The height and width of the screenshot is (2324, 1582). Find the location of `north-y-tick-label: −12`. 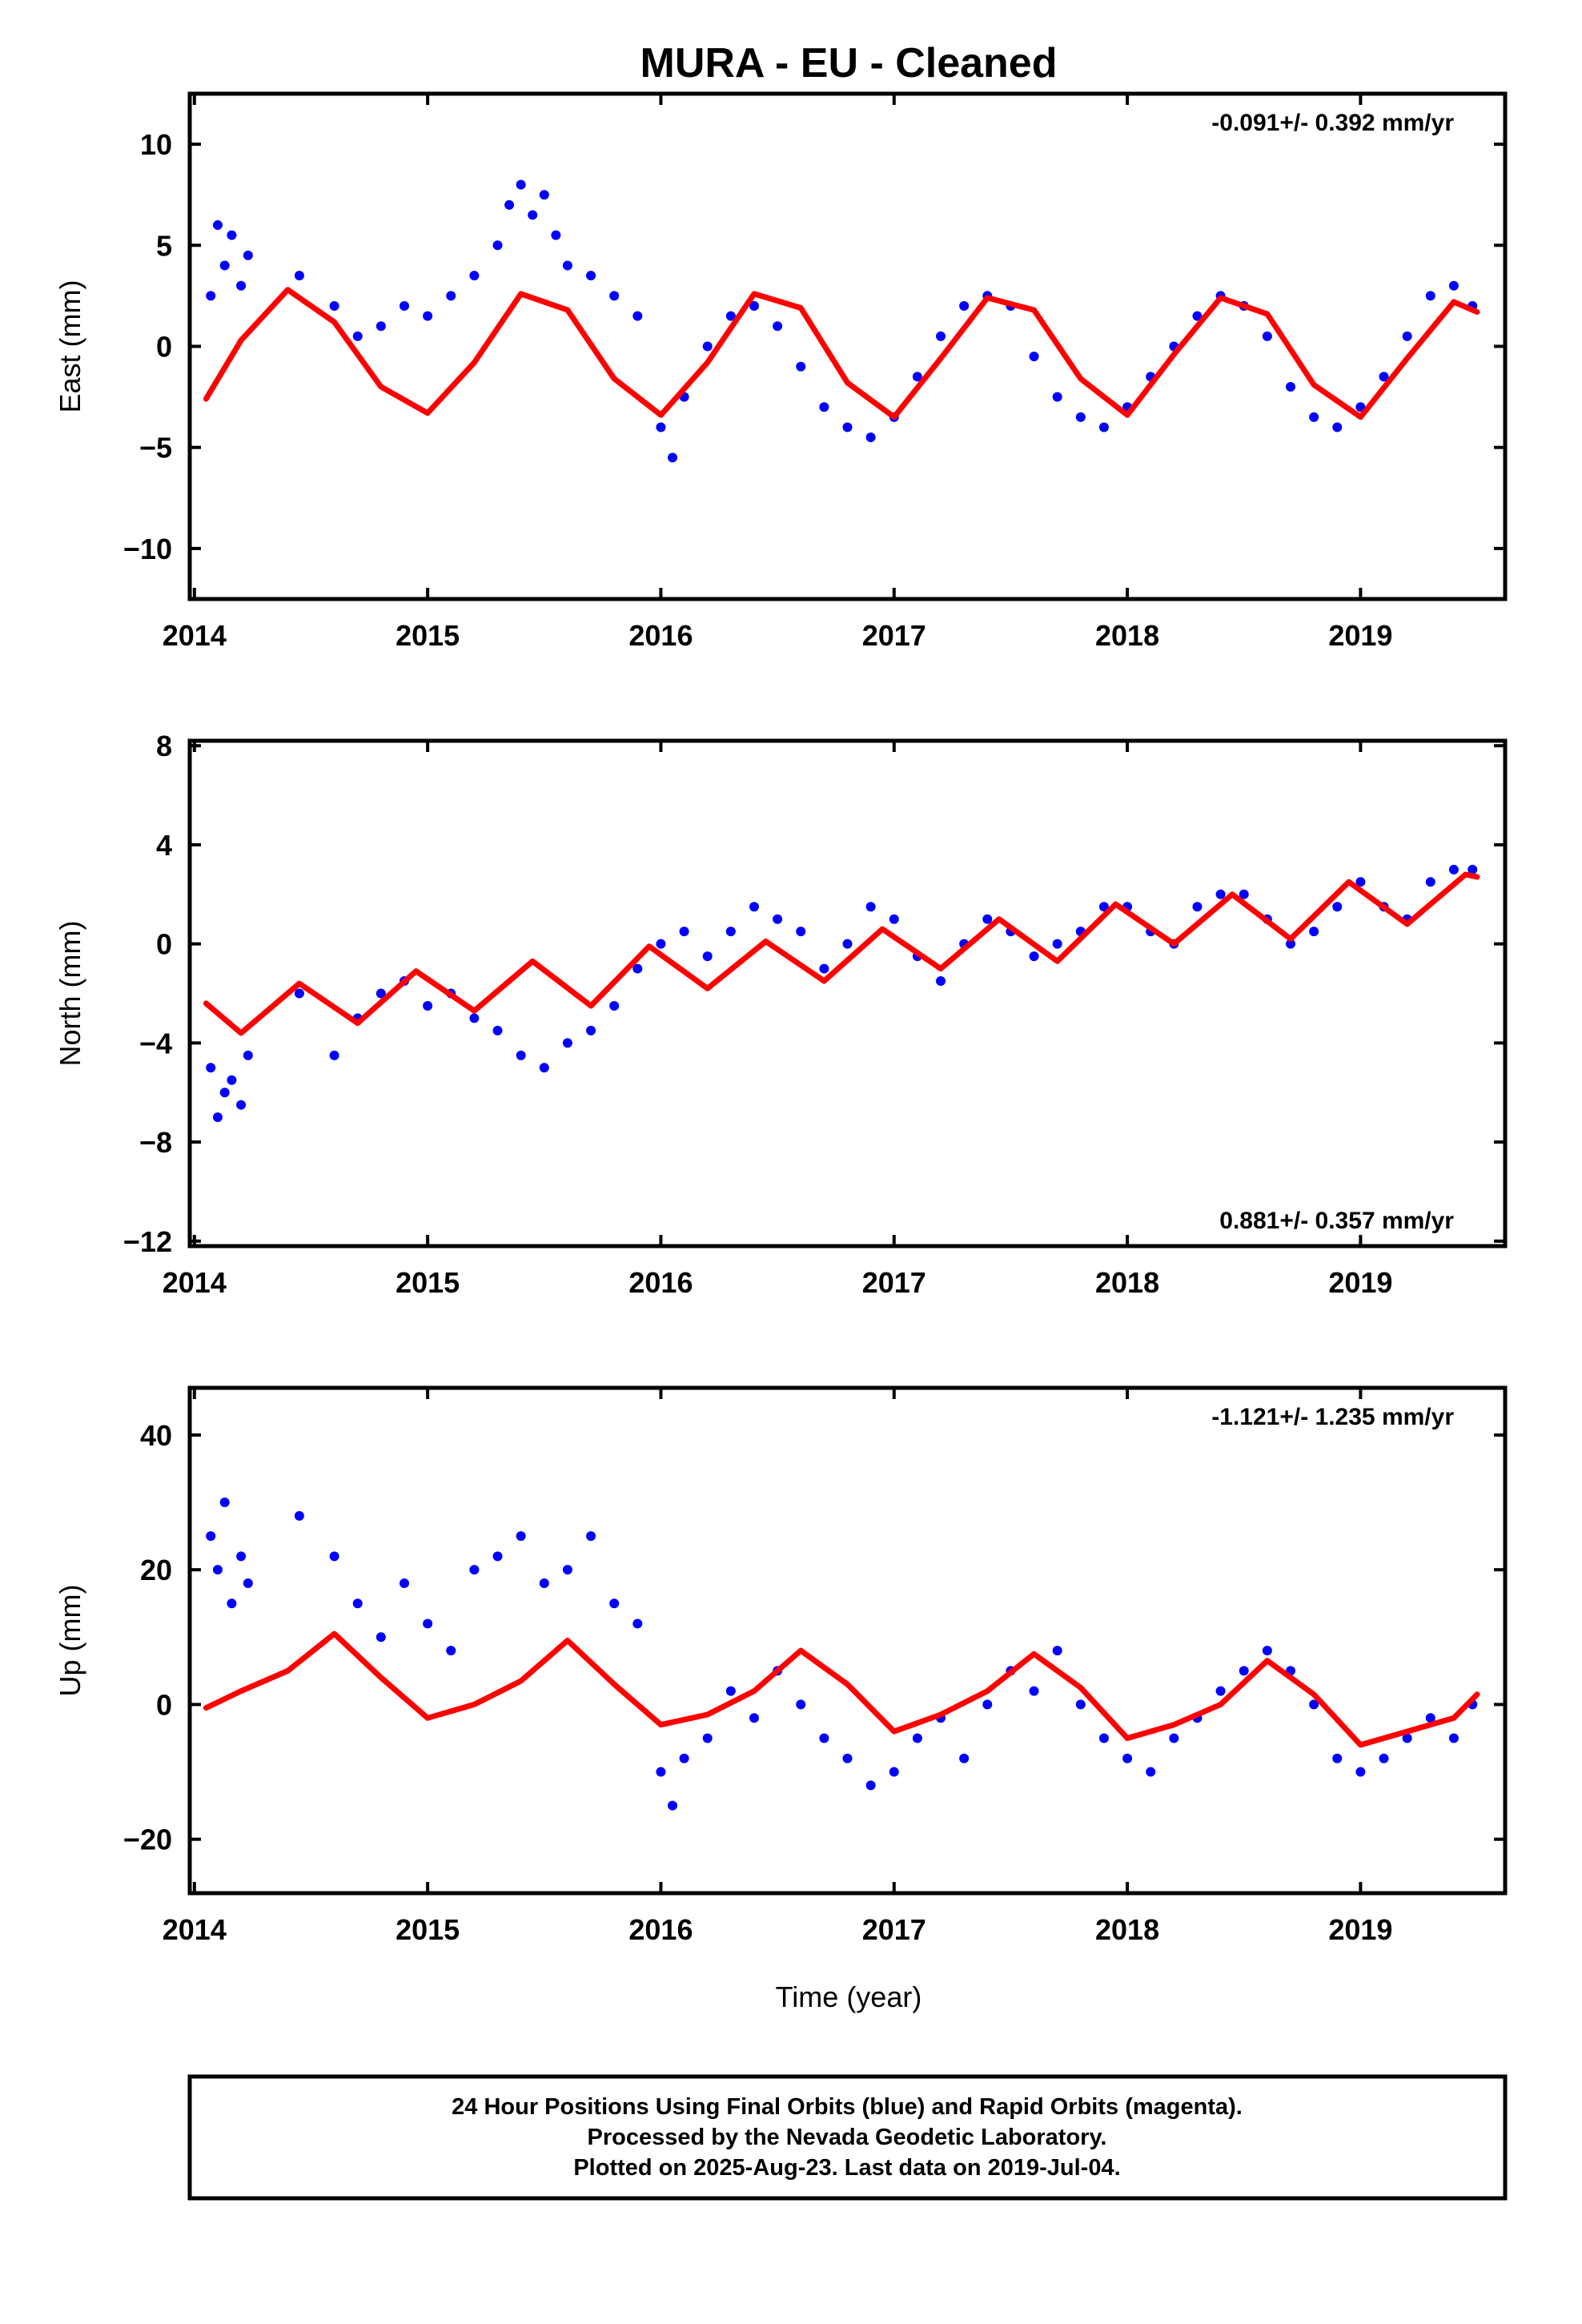

north-y-tick-label: −12 is located at coordinates (147, 1241).